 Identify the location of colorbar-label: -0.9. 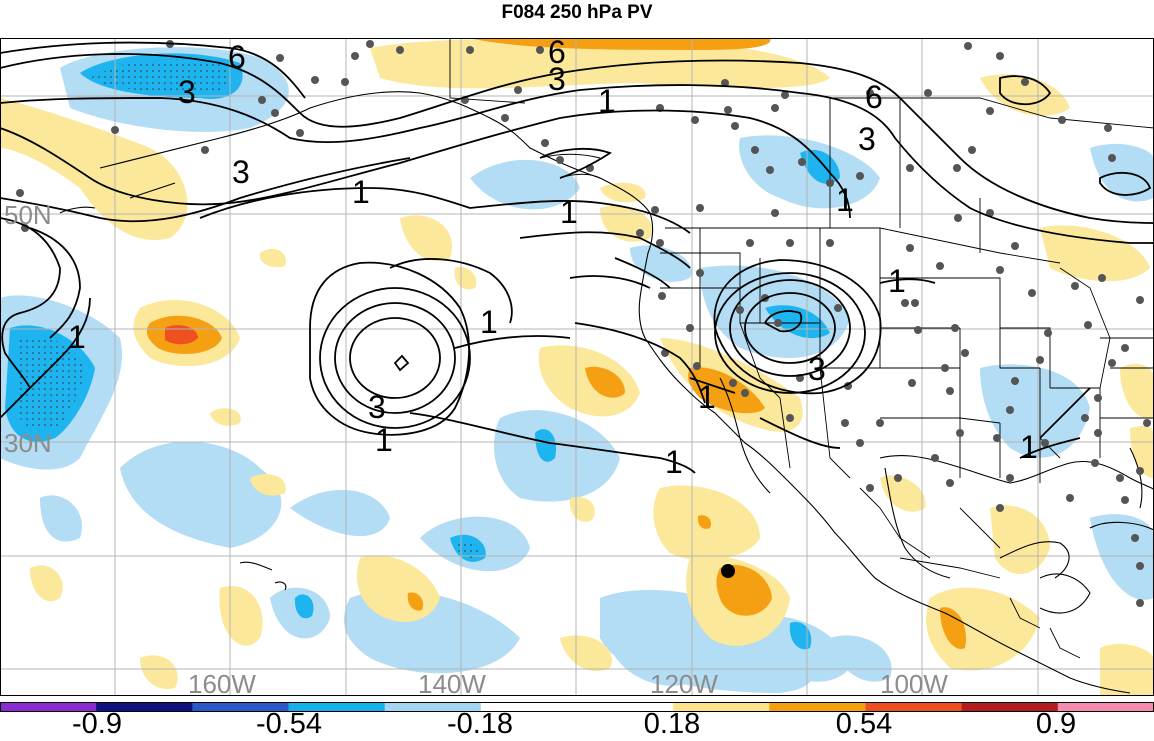
(97, 724).